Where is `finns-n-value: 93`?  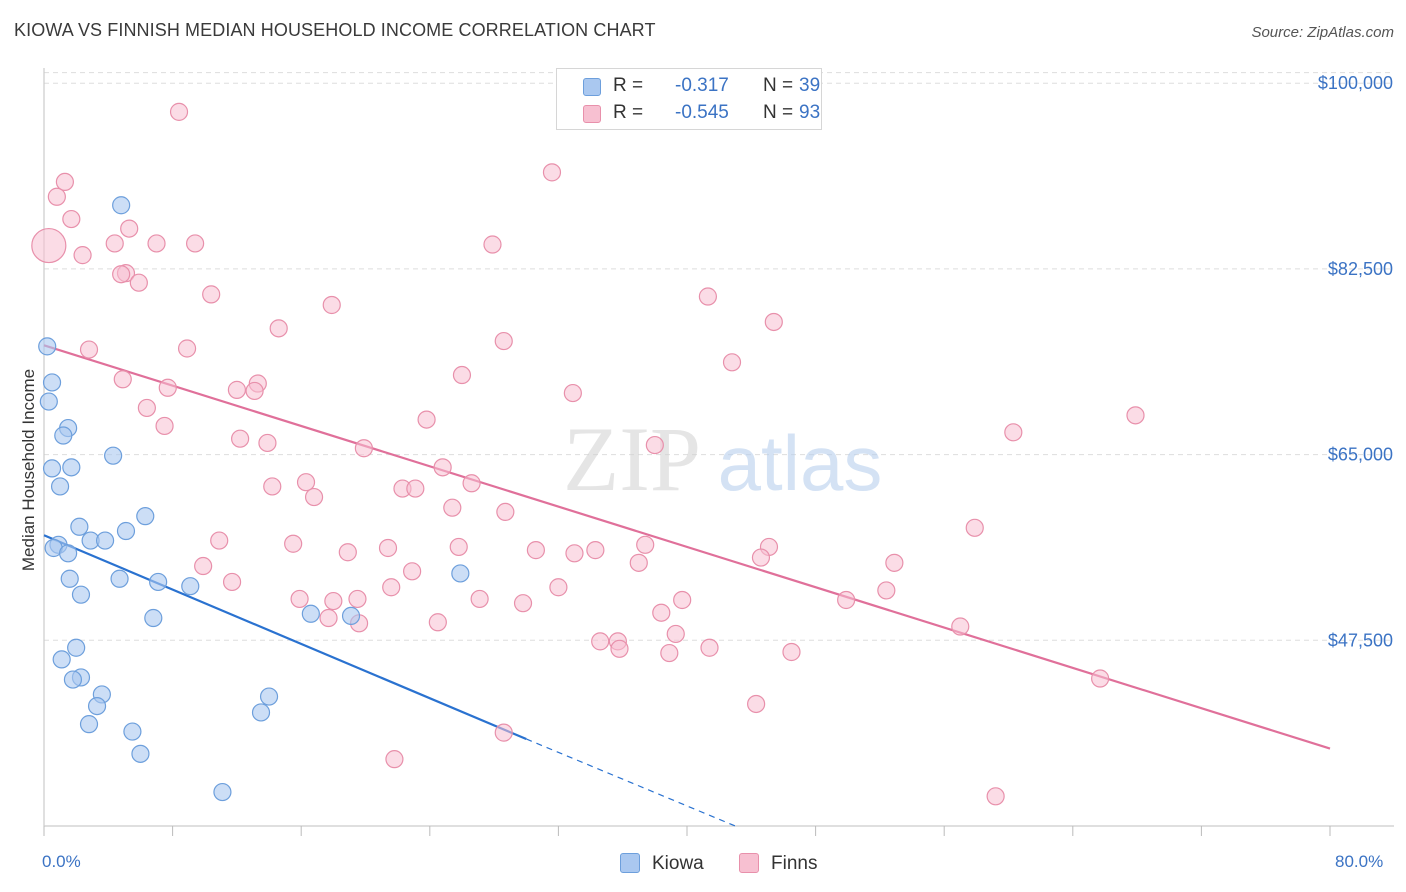
finns-n-value: 93 is located at coordinates (810, 112).